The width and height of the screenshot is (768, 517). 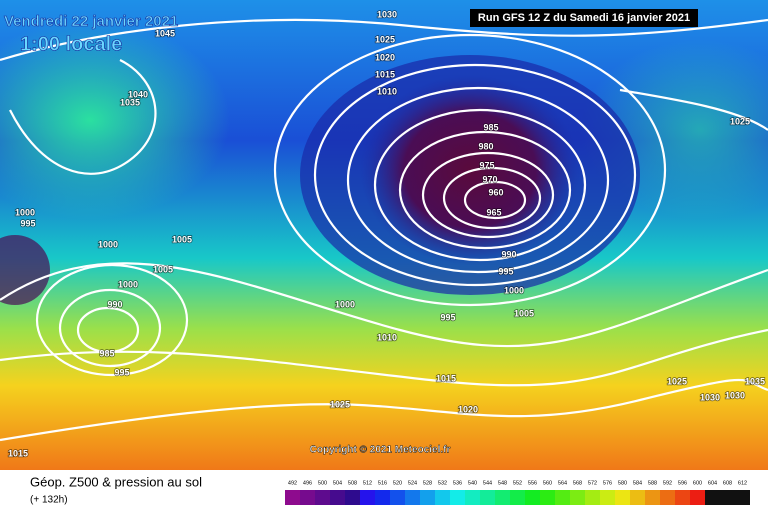 I want to click on run-label: Run GFS 12 Z du Samedi 16 janvier 2021, so click(x=584, y=18).